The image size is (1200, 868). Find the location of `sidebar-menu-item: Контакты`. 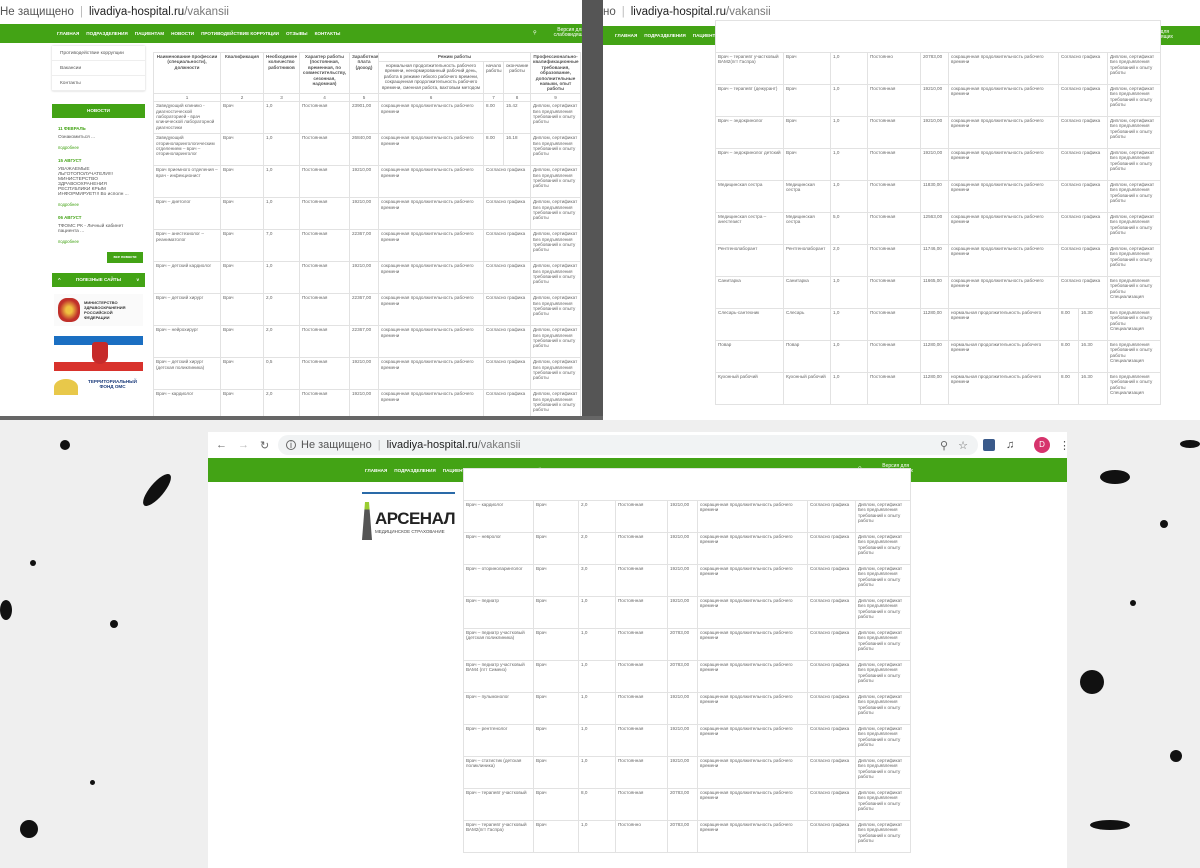

sidebar-menu-item: Контакты is located at coordinates (98, 83).